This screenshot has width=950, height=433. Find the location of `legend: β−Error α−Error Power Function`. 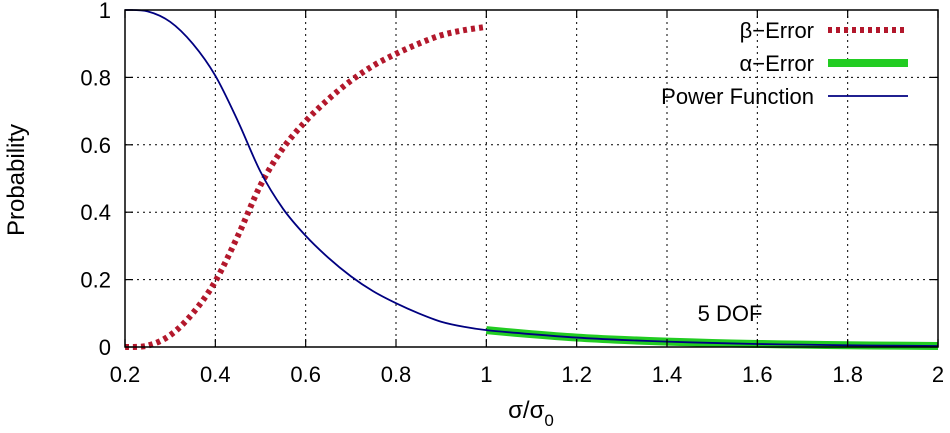

legend: β−Error α−Error Power Function is located at coordinates (784, 63).